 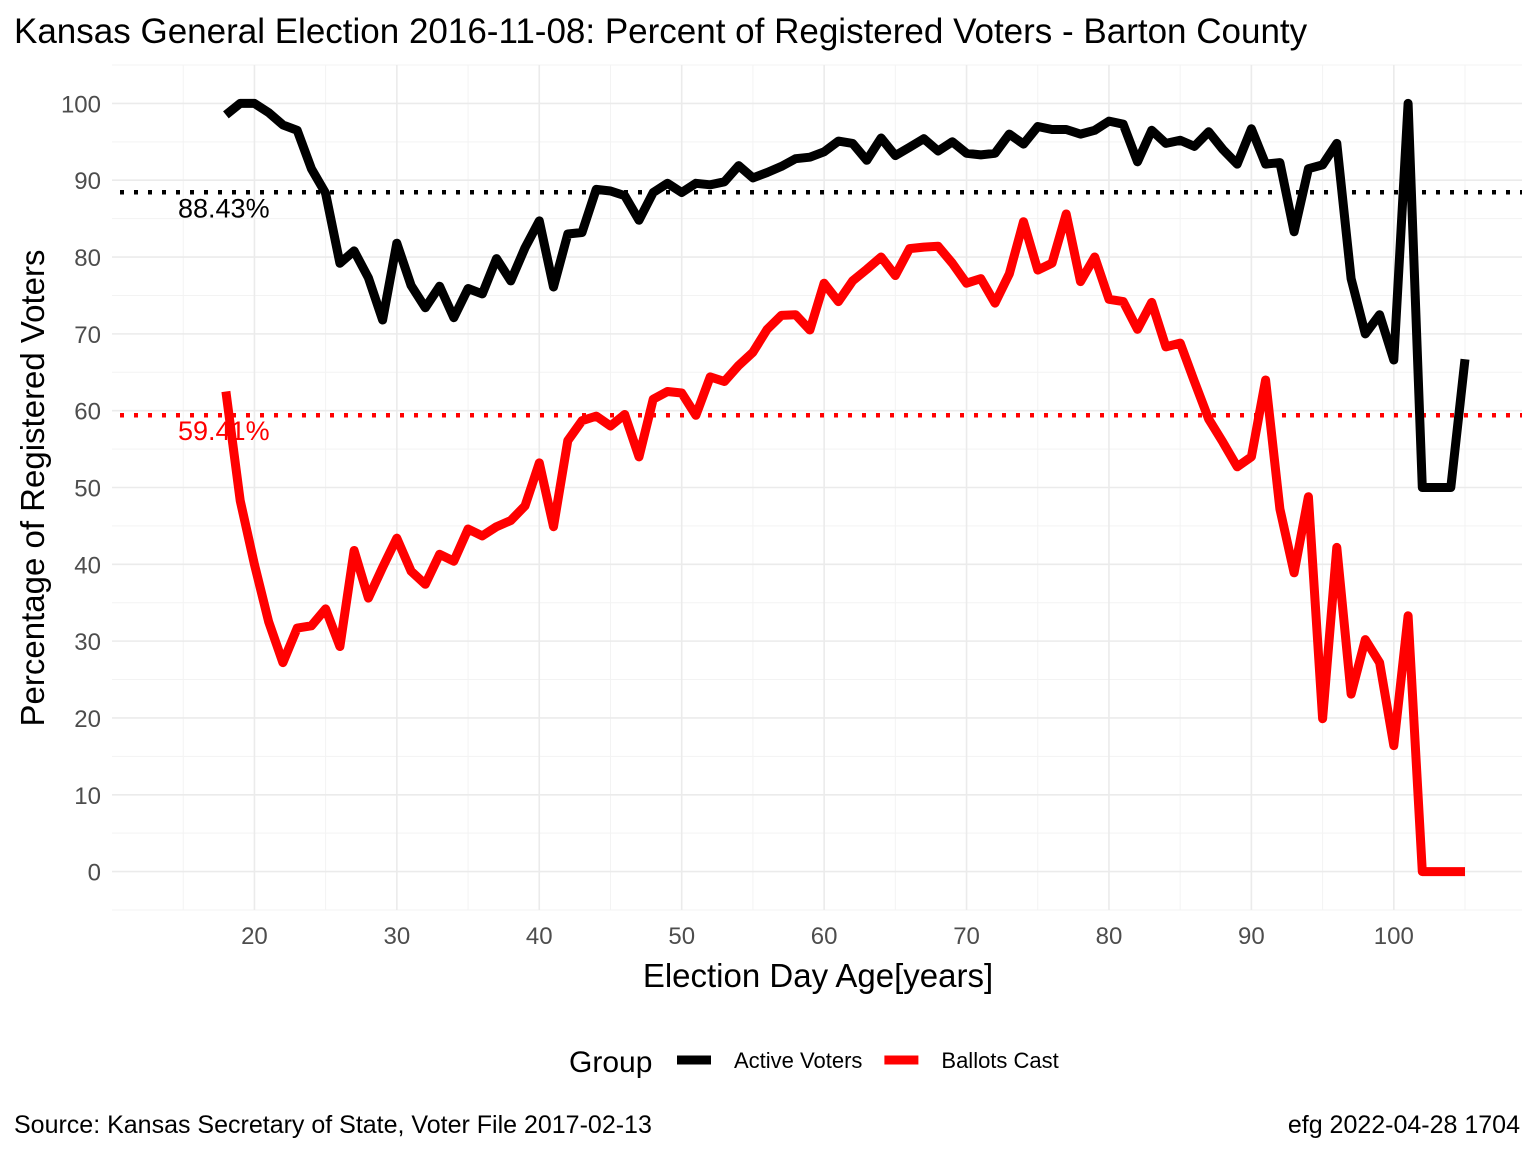 What do you see at coordinates (94, 873) in the screenshot?
I see `y-tick-label: 0` at bounding box center [94, 873].